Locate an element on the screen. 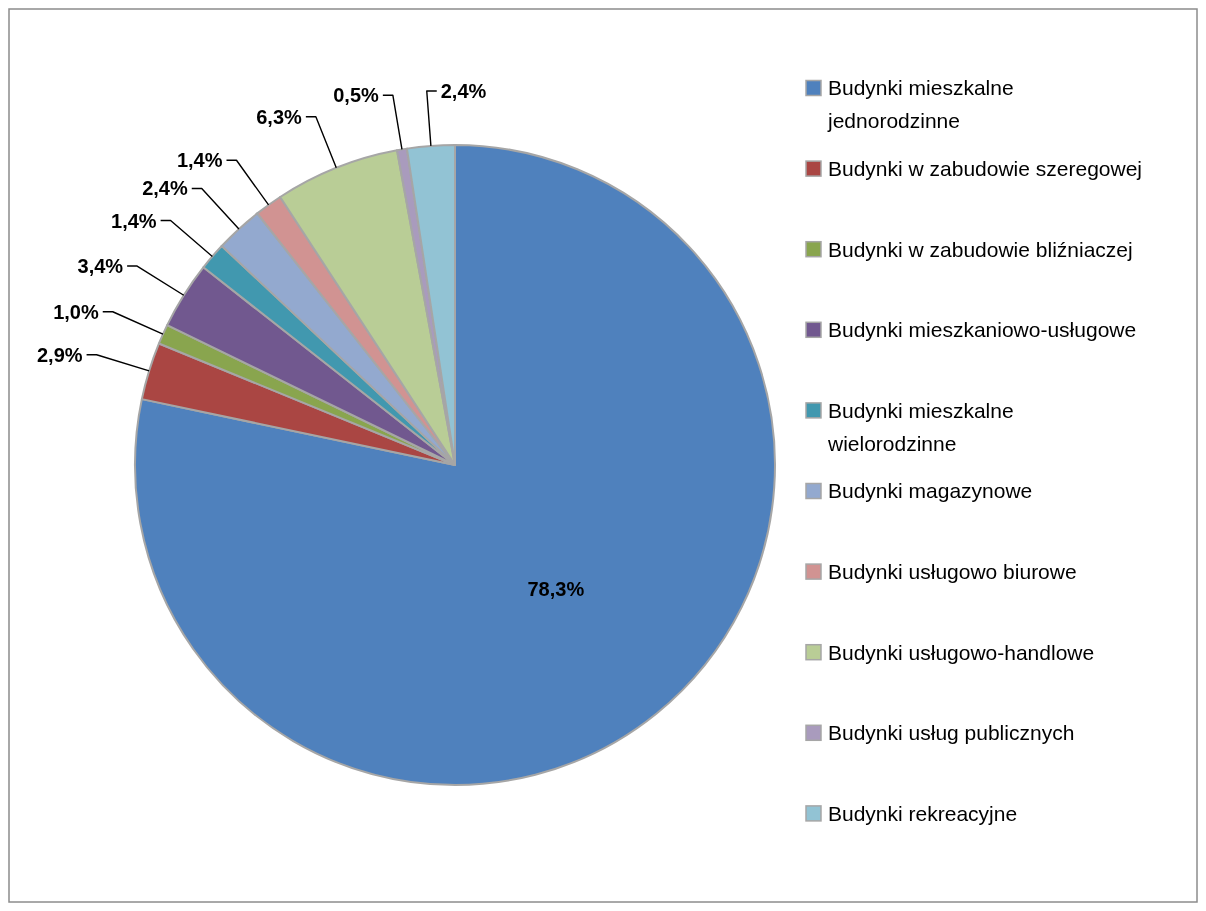 This screenshot has height=911, width=1206. data-label: 78,3% is located at coordinates (556, 589).